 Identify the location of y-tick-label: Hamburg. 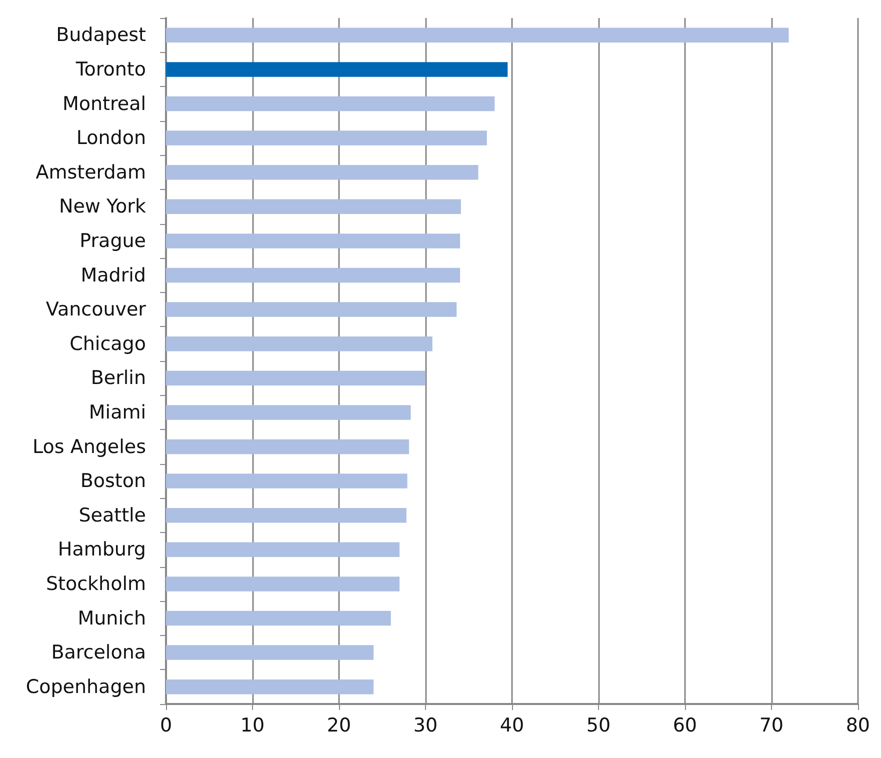
(102, 549).